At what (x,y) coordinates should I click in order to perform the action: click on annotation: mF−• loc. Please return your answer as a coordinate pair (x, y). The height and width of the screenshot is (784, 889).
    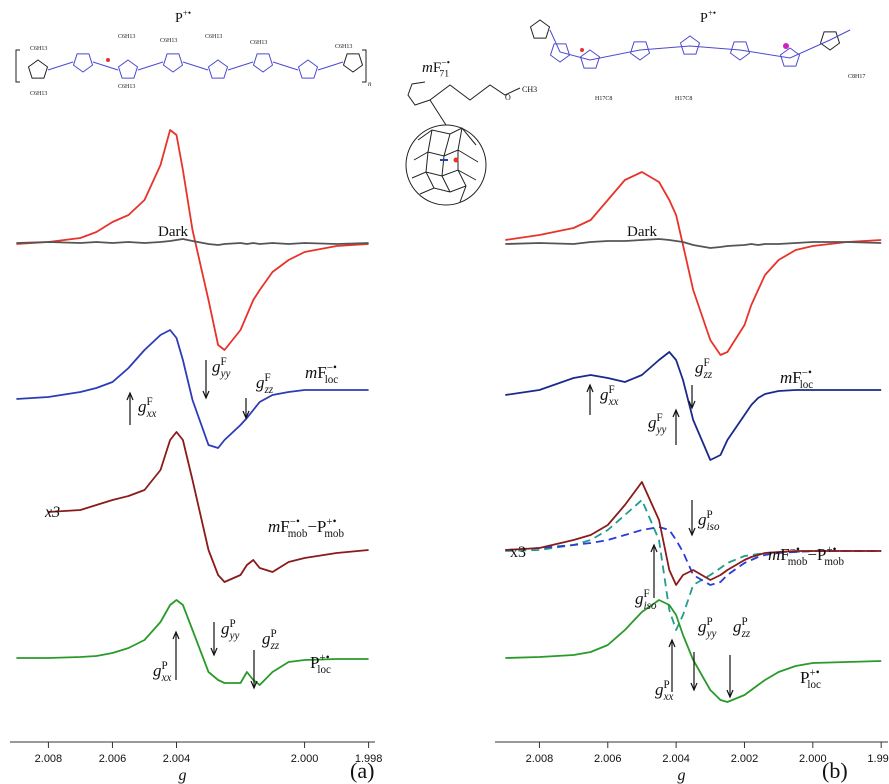
    Looking at the image, I should click on (321, 374).